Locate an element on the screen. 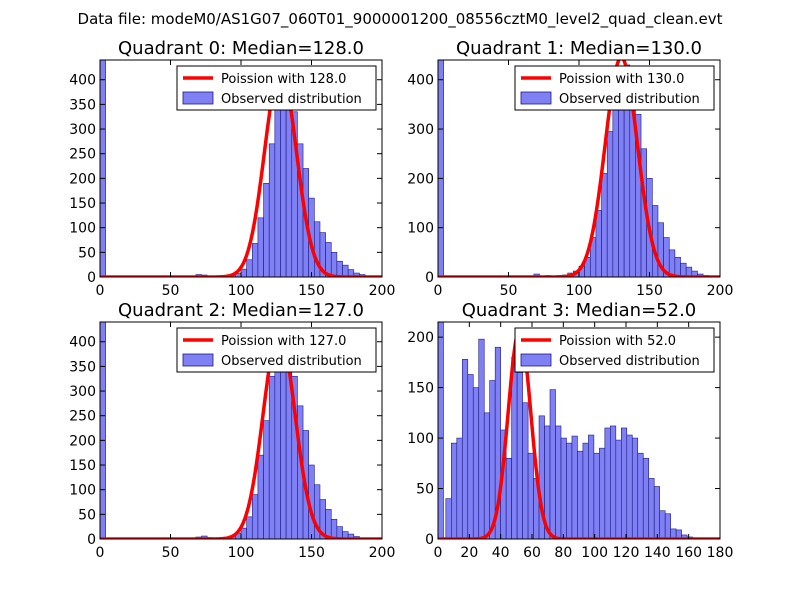  legend-label-poisson: Poission with 52.0 is located at coordinates (617, 341).